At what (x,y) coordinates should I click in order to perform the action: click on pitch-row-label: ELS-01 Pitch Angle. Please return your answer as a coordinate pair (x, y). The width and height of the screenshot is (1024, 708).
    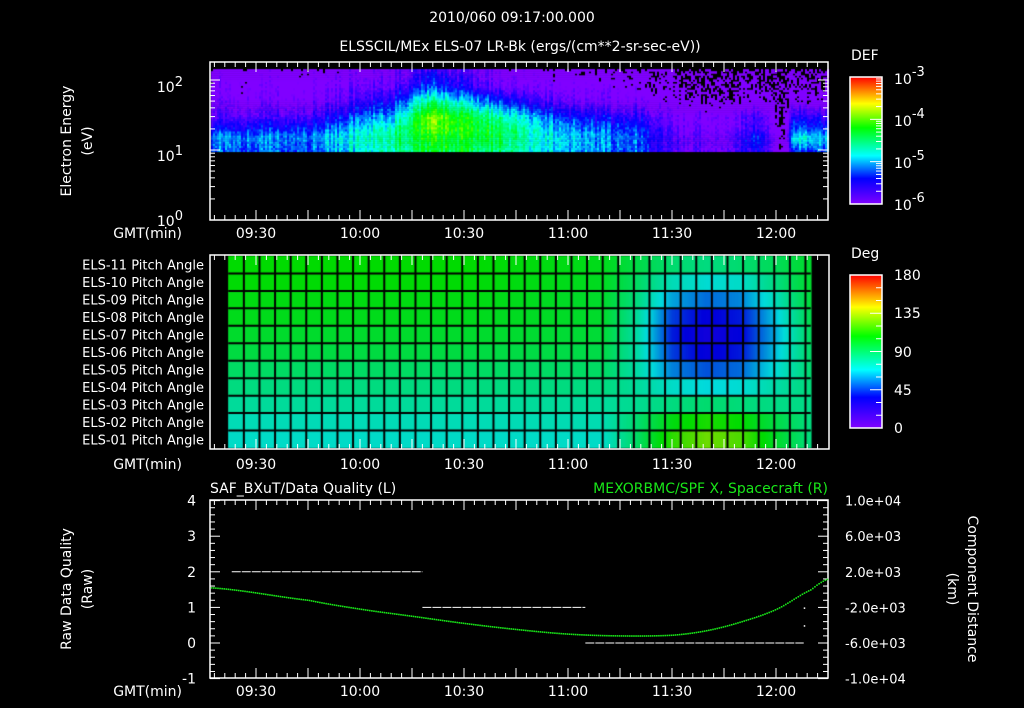
    Looking at the image, I should click on (143, 440).